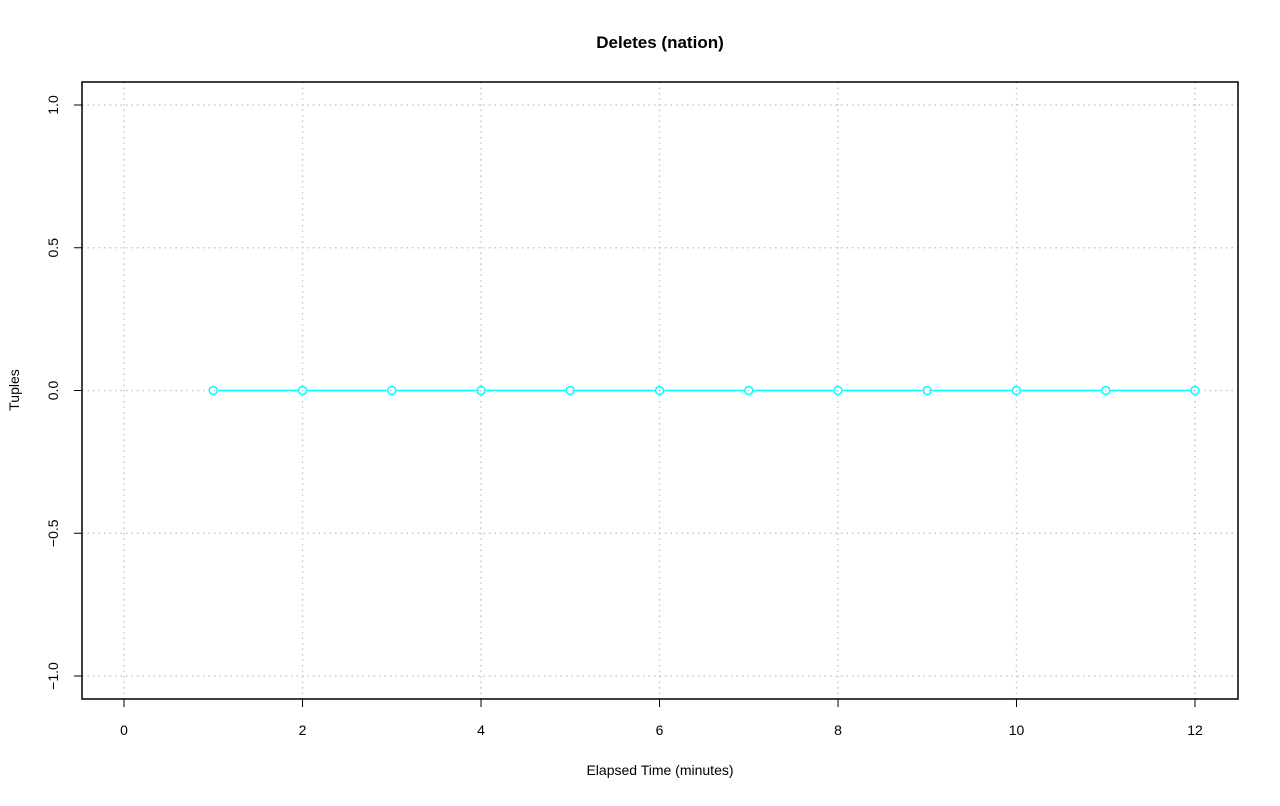 This screenshot has height=806, width=1280. What do you see at coordinates (53, 533) in the screenshot?
I see `y-tick-label: −0.5` at bounding box center [53, 533].